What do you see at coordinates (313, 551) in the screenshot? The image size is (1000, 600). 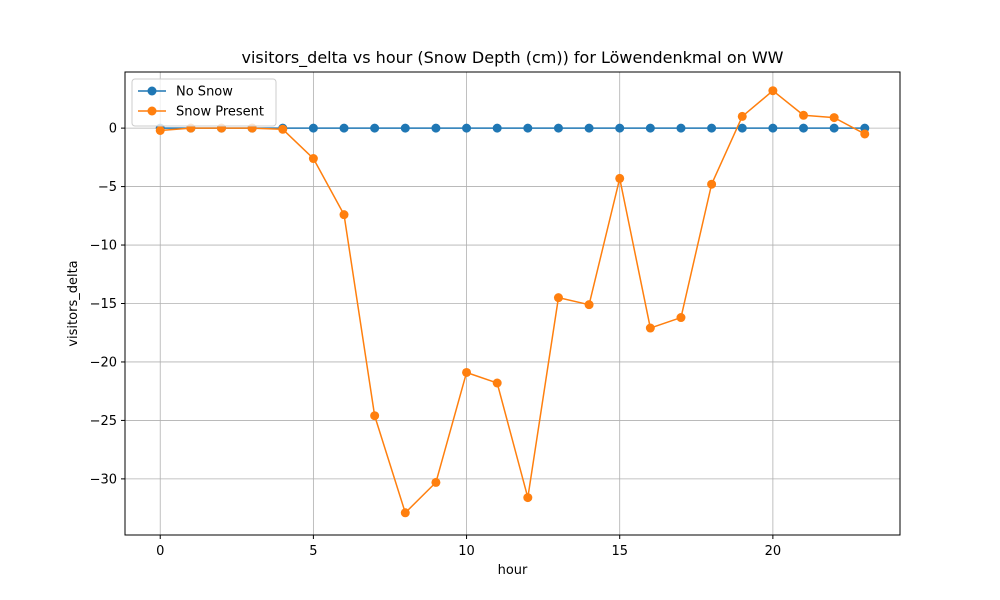 I see `x-tick-label: 5` at bounding box center [313, 551].